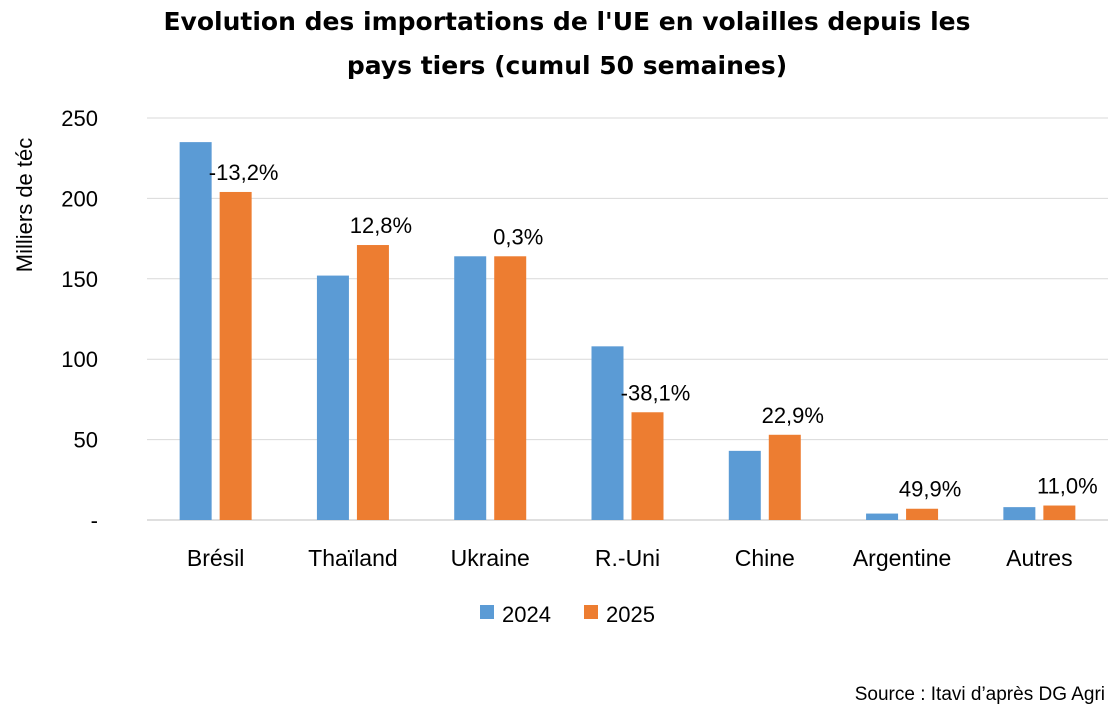  I want to click on legend-swatch-2024, so click(487, 612).